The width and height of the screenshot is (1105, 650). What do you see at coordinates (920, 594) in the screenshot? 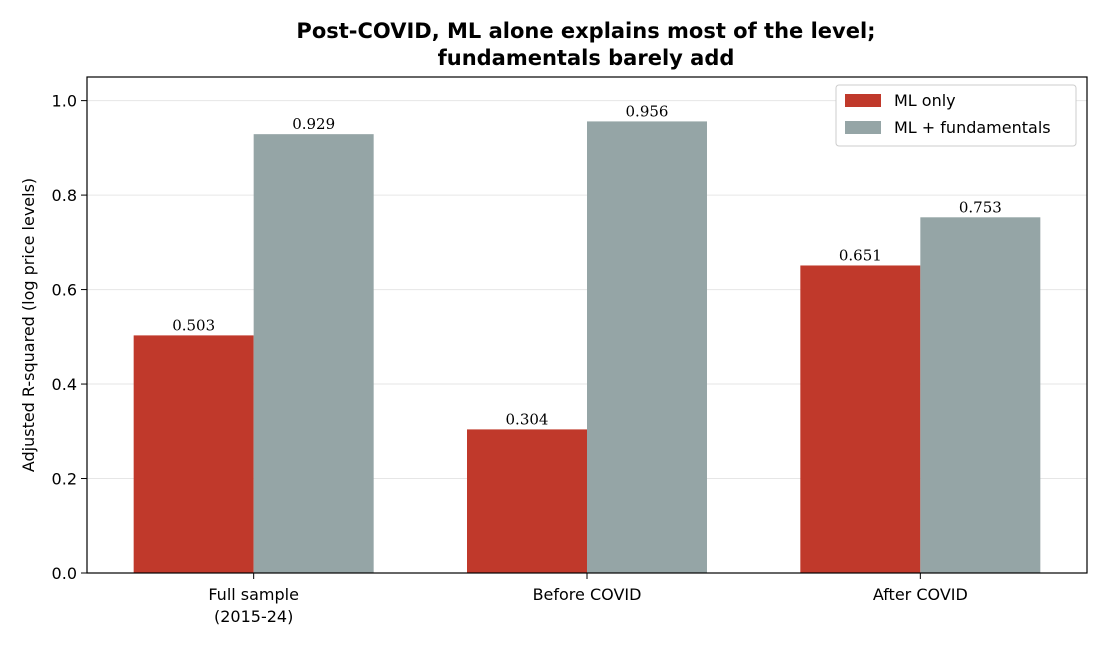
I see `x-tick-label: After COVID` at bounding box center [920, 594].